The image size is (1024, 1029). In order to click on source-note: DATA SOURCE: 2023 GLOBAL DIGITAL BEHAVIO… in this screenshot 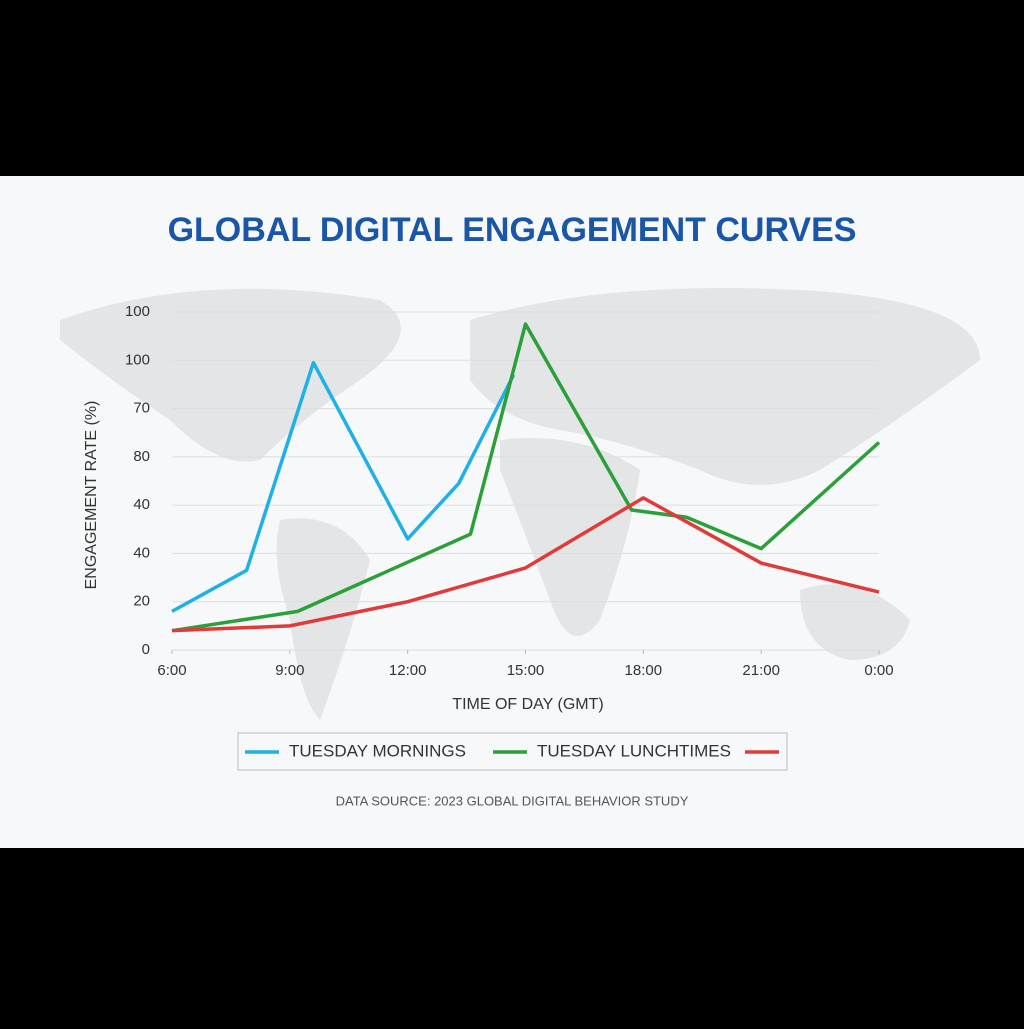, I will do `click(512, 800)`.